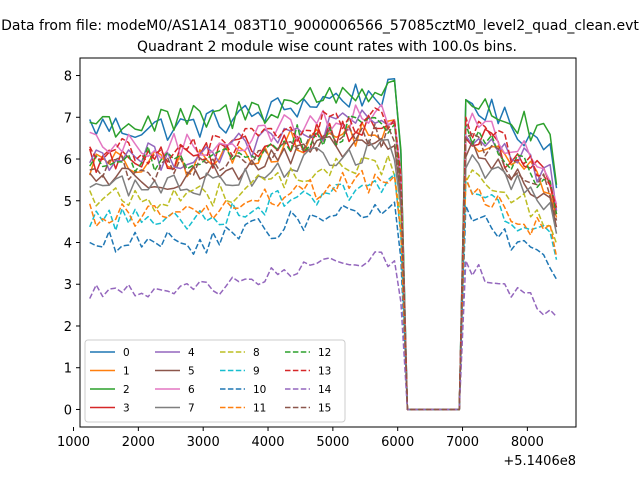  Describe the element at coordinates (539, 461) in the screenshot. I see `x-offset-label: +5.1406e8` at that location.